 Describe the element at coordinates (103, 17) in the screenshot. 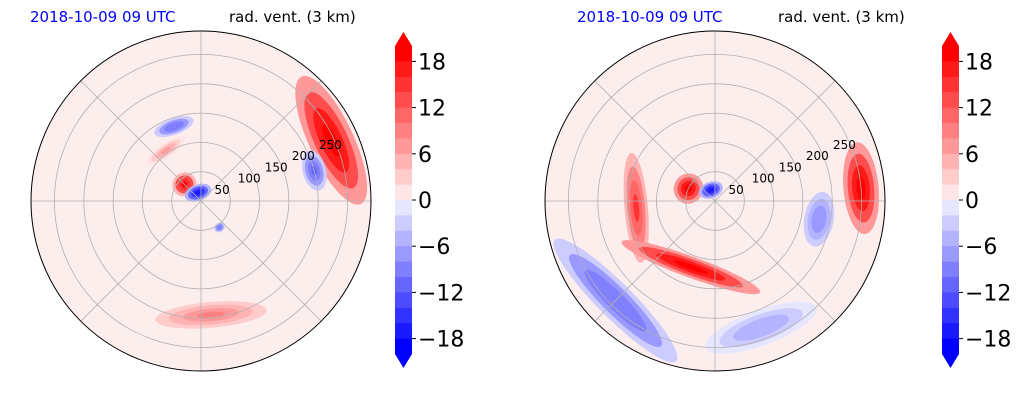

I see `time-title-left: 2018-10-09 09 UTC` at that location.